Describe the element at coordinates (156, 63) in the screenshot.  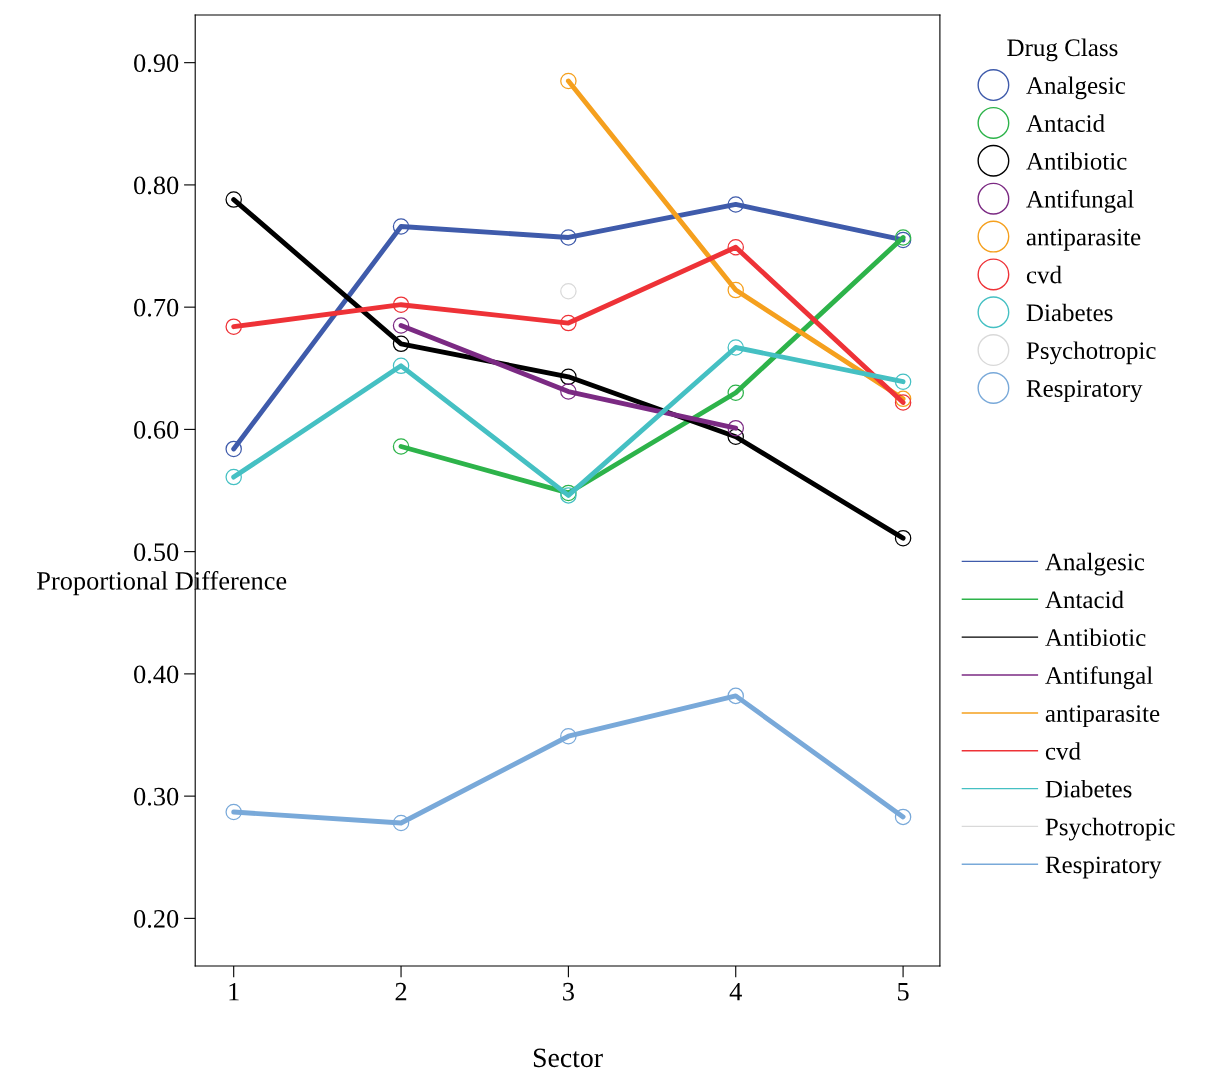
I see `y-tick-label: 0.90` at that location.